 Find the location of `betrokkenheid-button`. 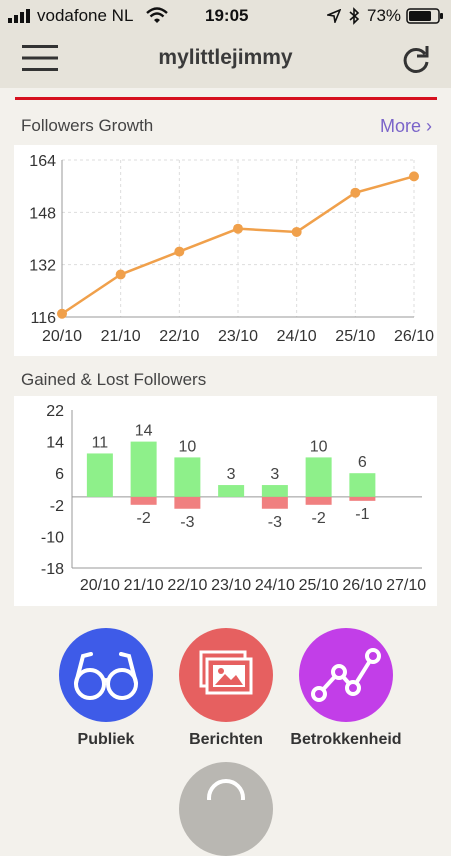

betrokkenheid-button is located at coordinates (346, 675).